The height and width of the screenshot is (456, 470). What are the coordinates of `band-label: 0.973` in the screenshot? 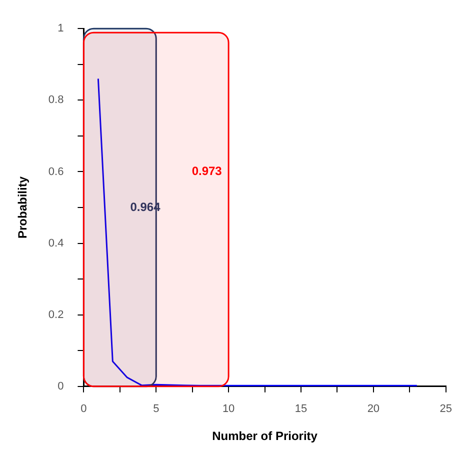 It's located at (207, 171).